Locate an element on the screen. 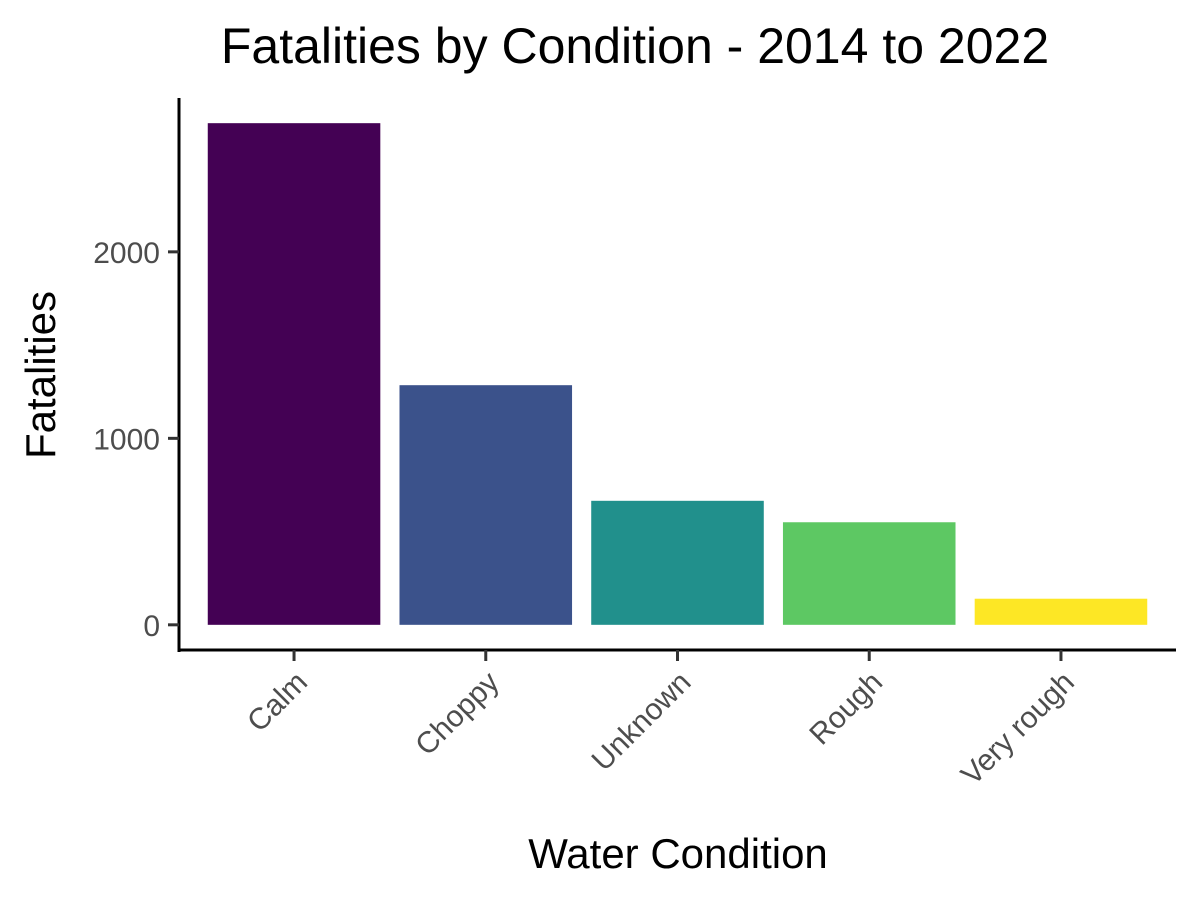  x-ticks-group: Calm Choppy Unknown Rough Very rough is located at coordinates (661, 721).